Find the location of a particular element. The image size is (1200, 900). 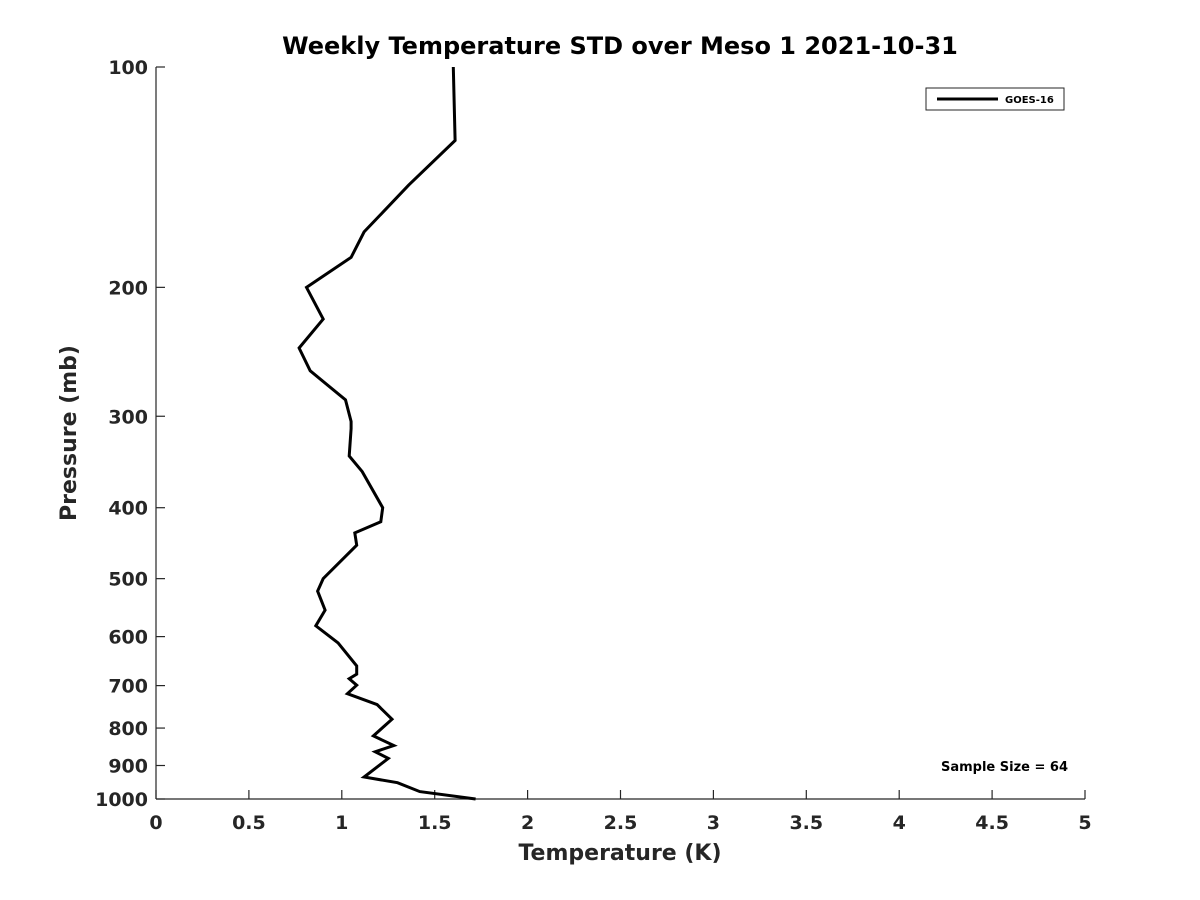

y-tick-label: 1000 is located at coordinates (121, 800).